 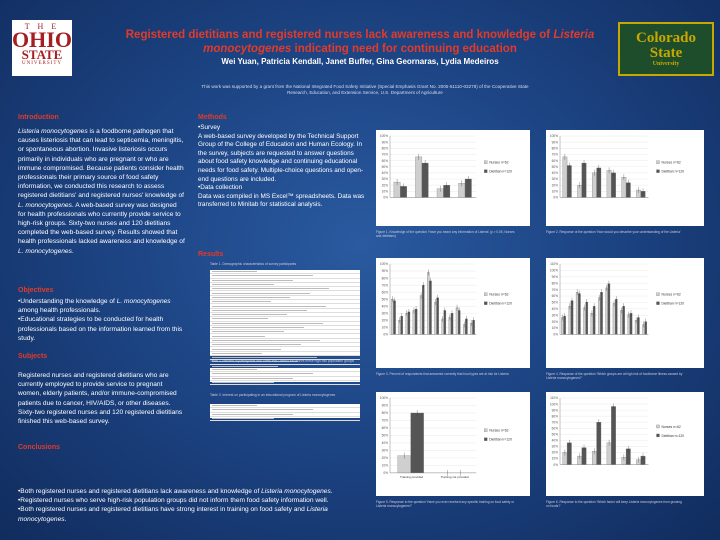 What do you see at coordinates (666, 53) in the screenshot?
I see `csu-logo-line2: State` at bounding box center [666, 53].